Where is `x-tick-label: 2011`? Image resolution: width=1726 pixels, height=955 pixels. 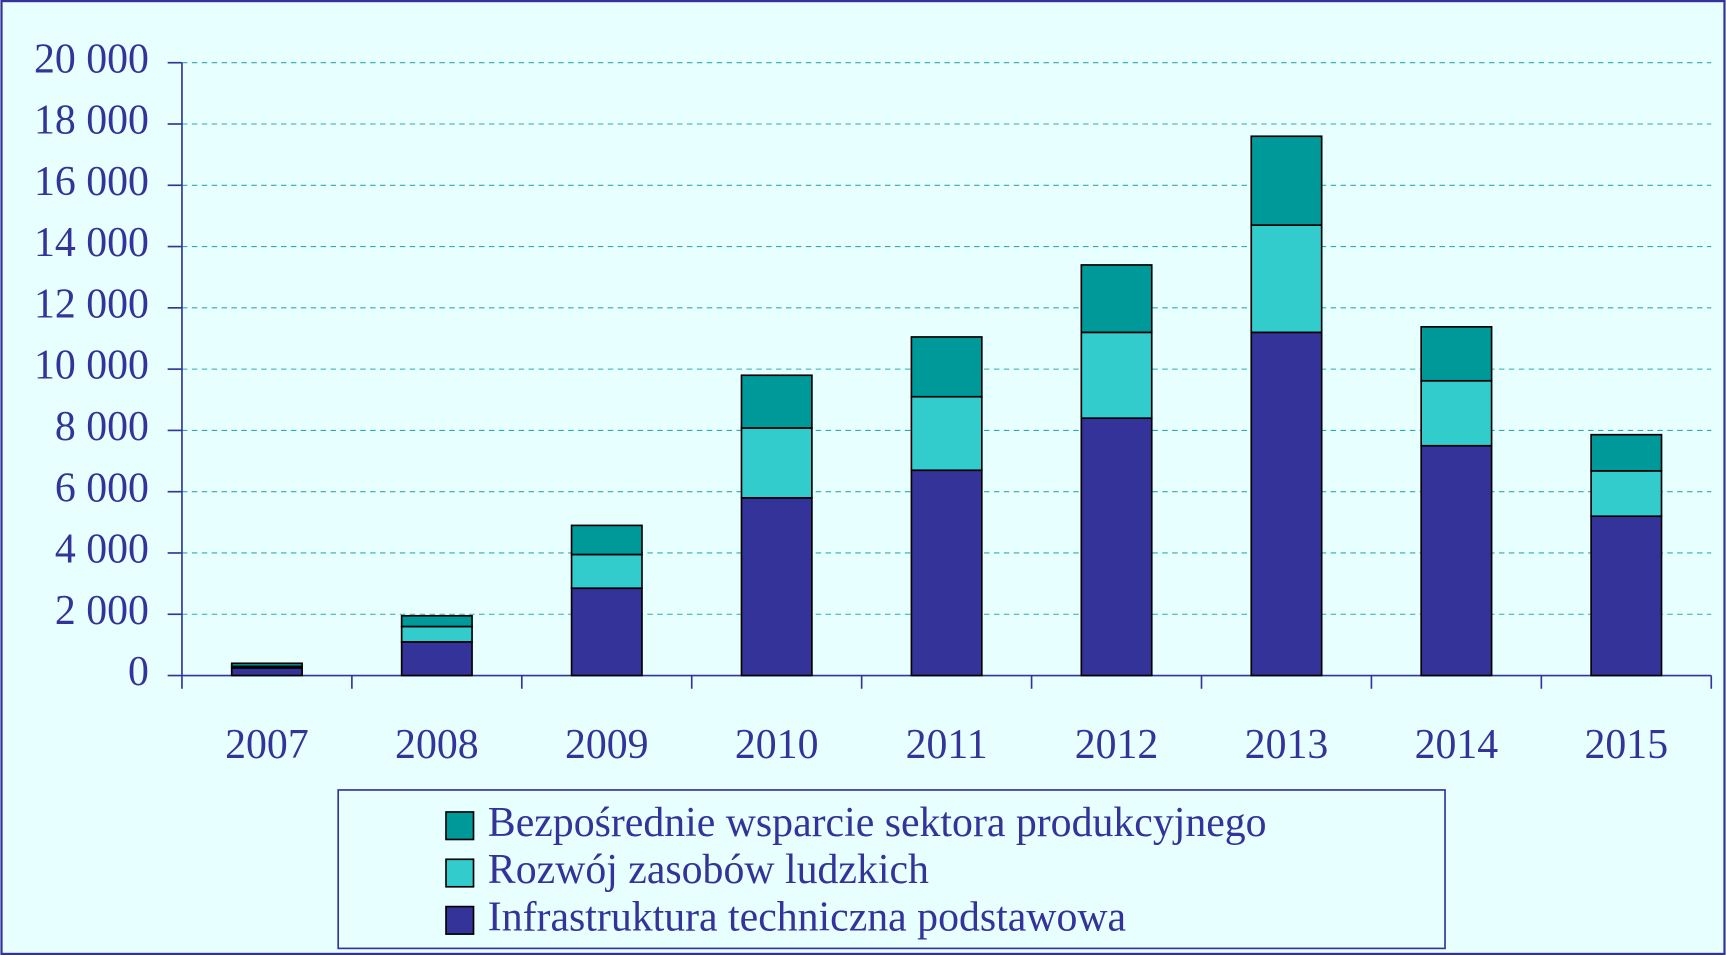 x-tick-label: 2011 is located at coordinates (947, 745).